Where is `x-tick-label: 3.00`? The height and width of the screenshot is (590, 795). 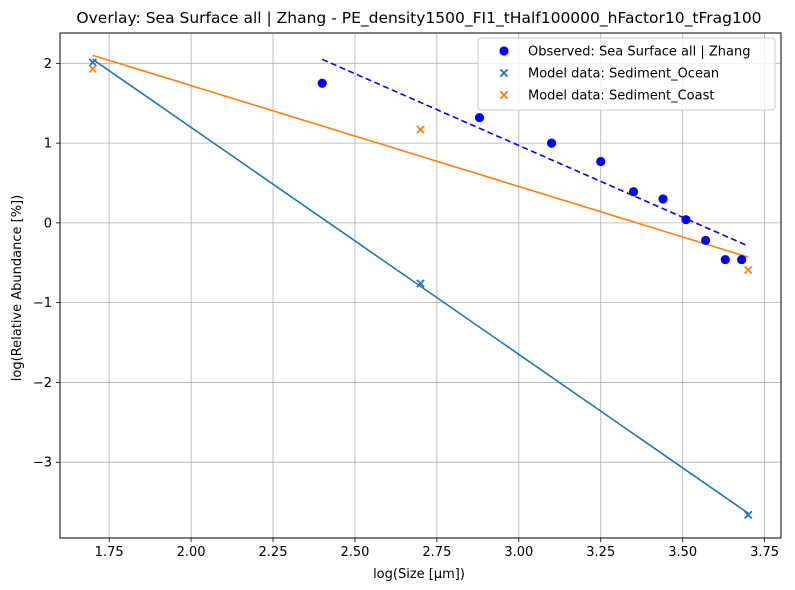
x-tick-label: 3.00 is located at coordinates (518, 552).